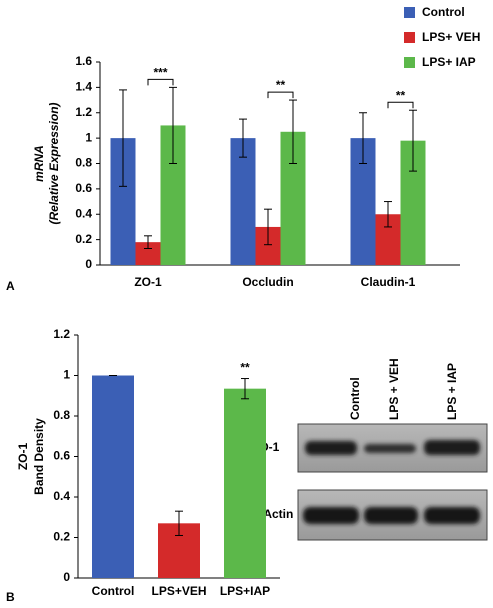 Image resolution: width=493 pixels, height=608 pixels. What do you see at coordinates (267, 282) in the screenshot?
I see `x-tick-label: Occludin` at bounding box center [267, 282].